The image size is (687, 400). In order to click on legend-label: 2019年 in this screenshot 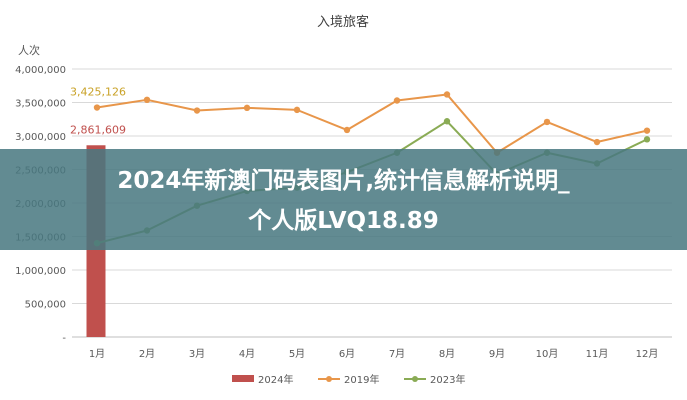, I will do `click(361, 379)`.